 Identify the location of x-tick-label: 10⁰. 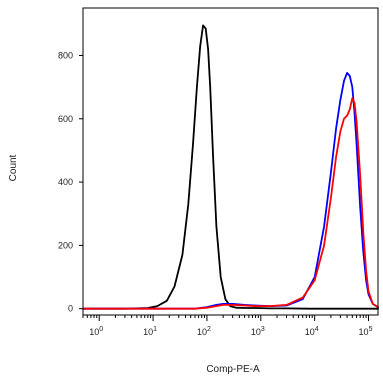
(96, 331).